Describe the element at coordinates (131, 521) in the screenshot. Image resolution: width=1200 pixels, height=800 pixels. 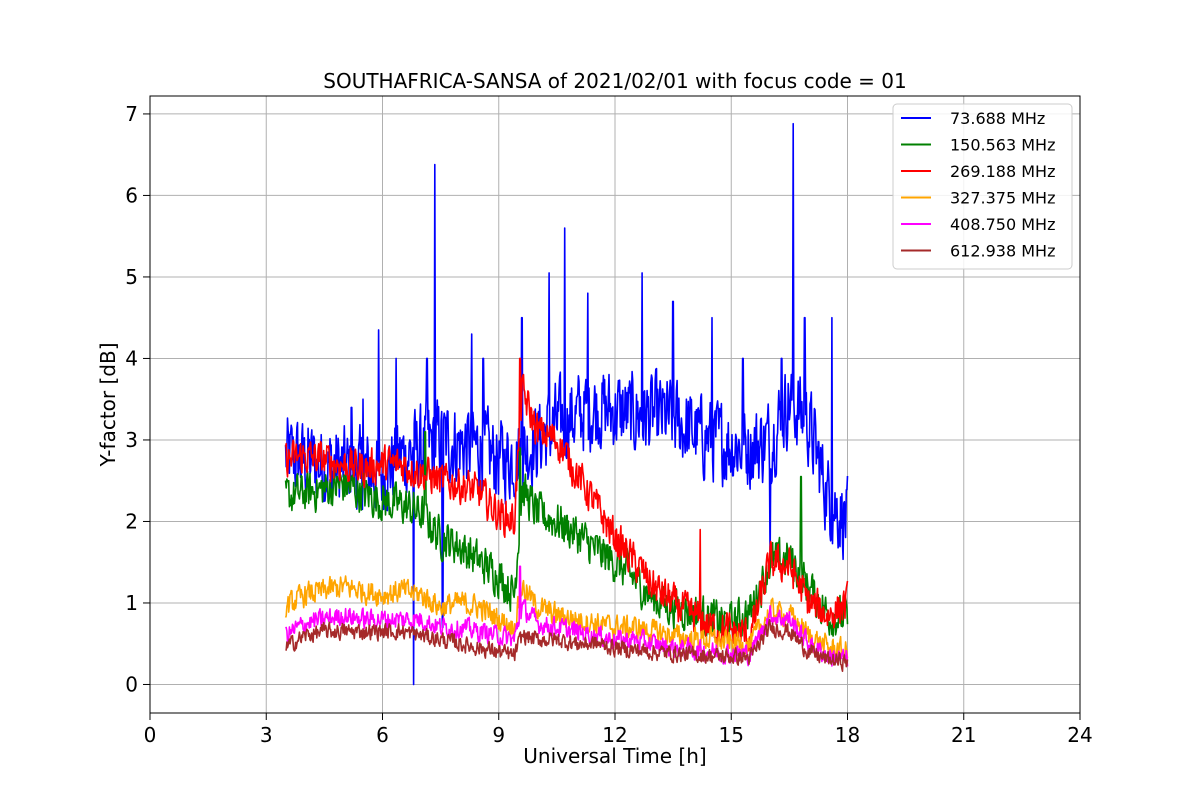
I see `y-tick-label: 2` at that location.